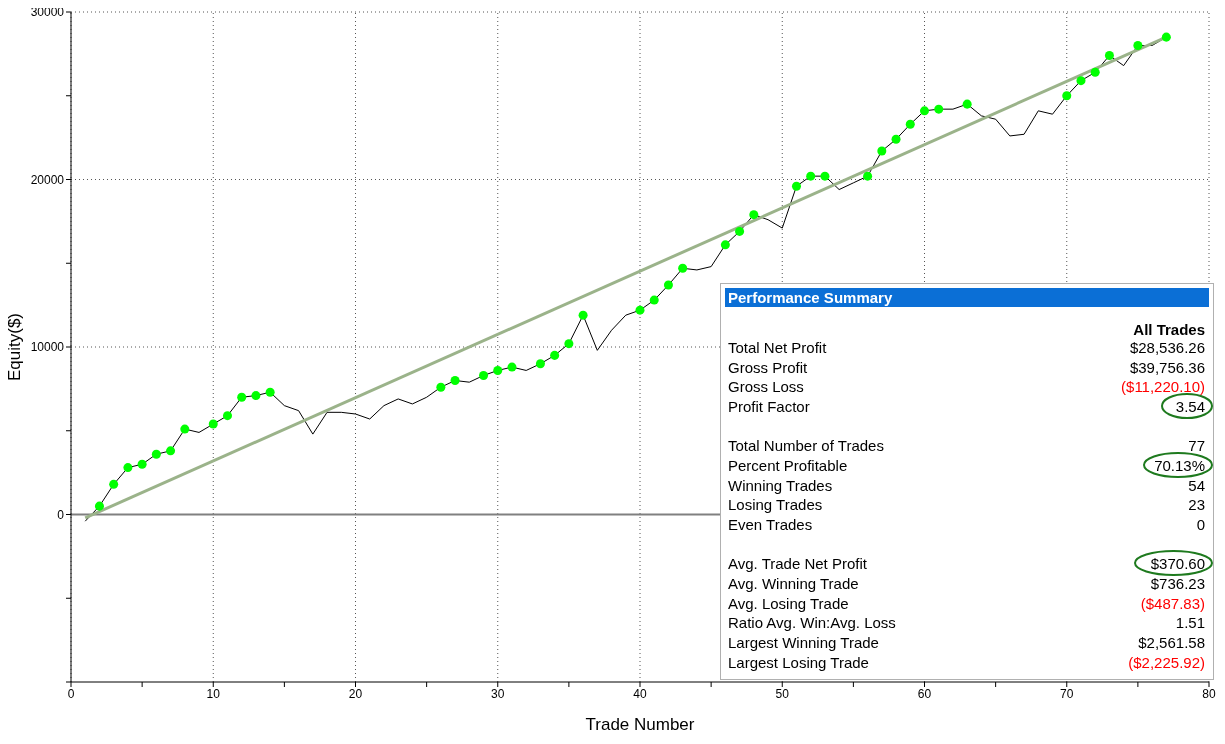  Describe the element at coordinates (803, 643) in the screenshot. I see `annotation: Largest Winning Trade` at that location.